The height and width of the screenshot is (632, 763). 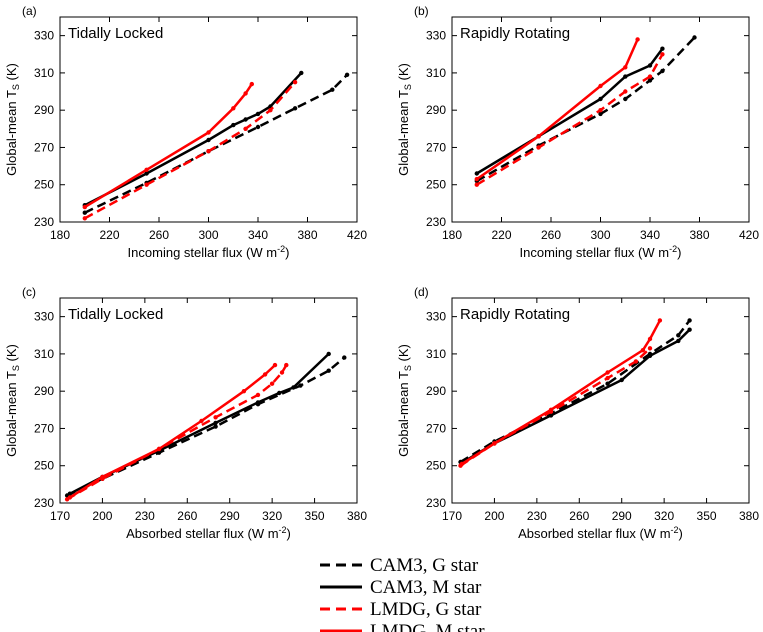 What do you see at coordinates (145, 516) in the screenshot?
I see `x-tick-label: 230` at bounding box center [145, 516].